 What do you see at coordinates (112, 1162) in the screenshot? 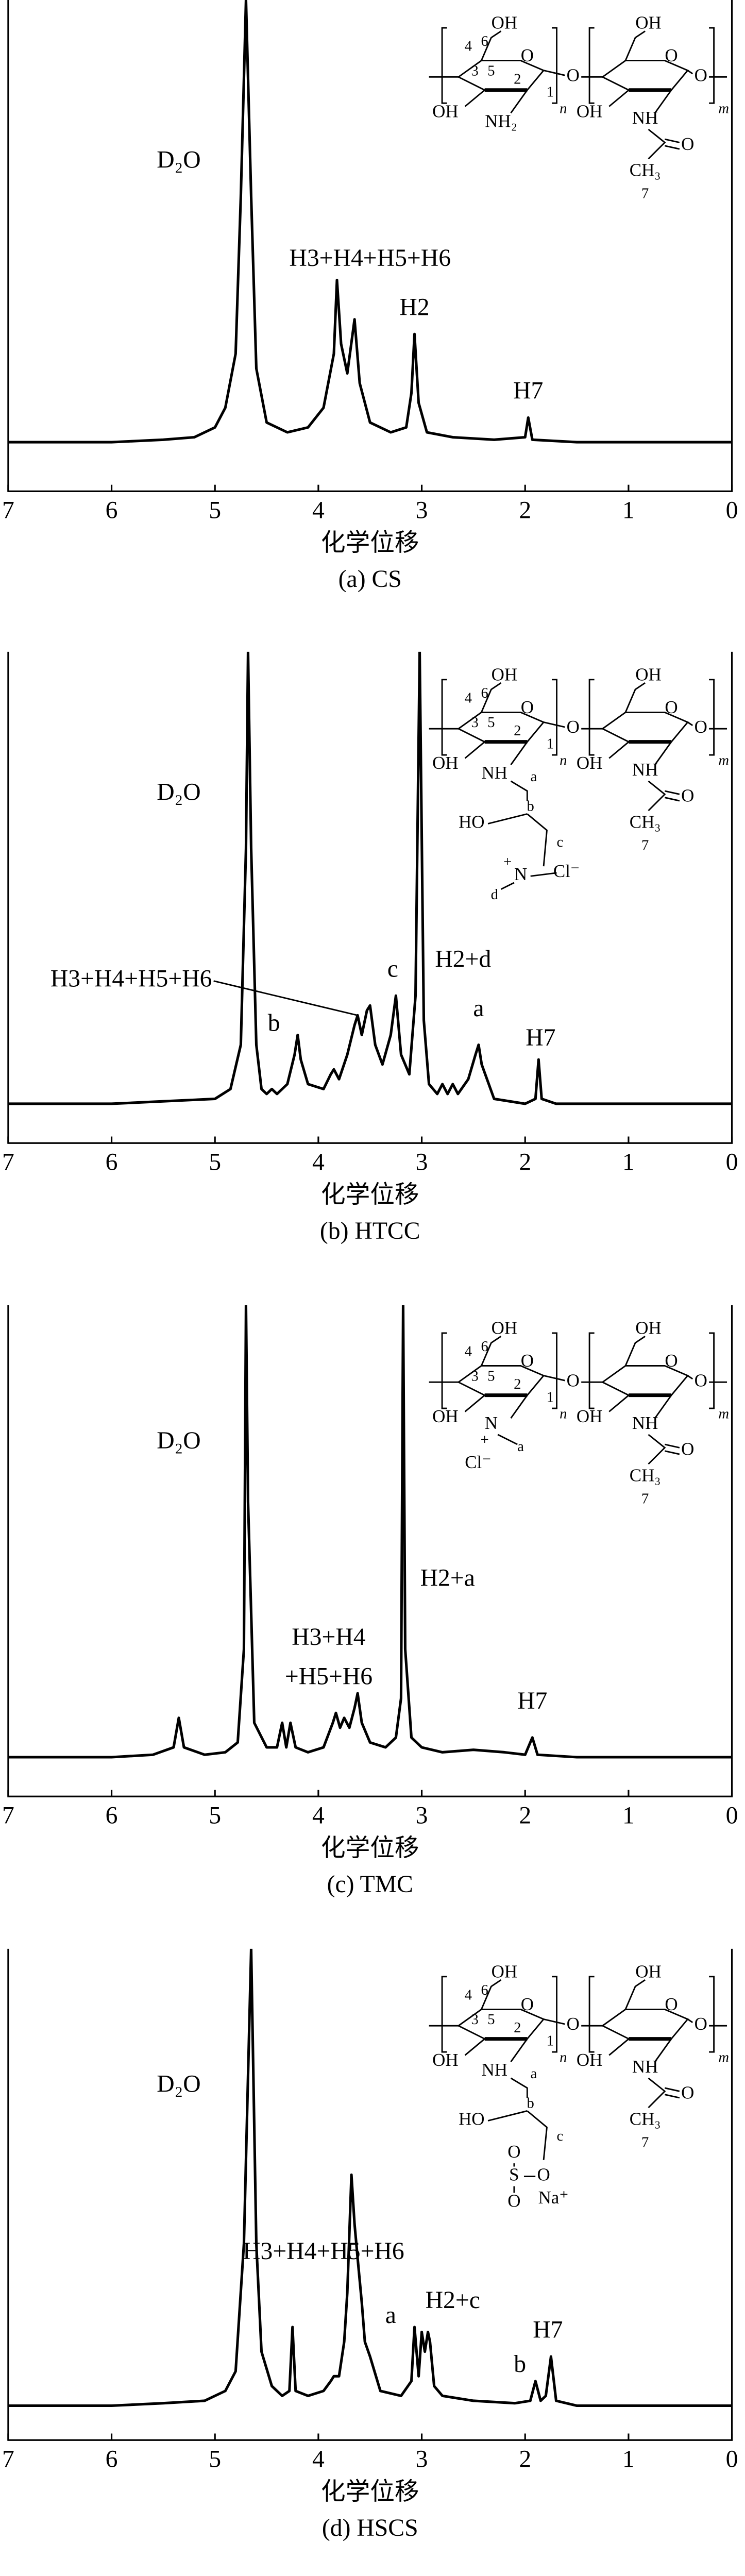
I see `x-tick-label: 6` at bounding box center [112, 1162].